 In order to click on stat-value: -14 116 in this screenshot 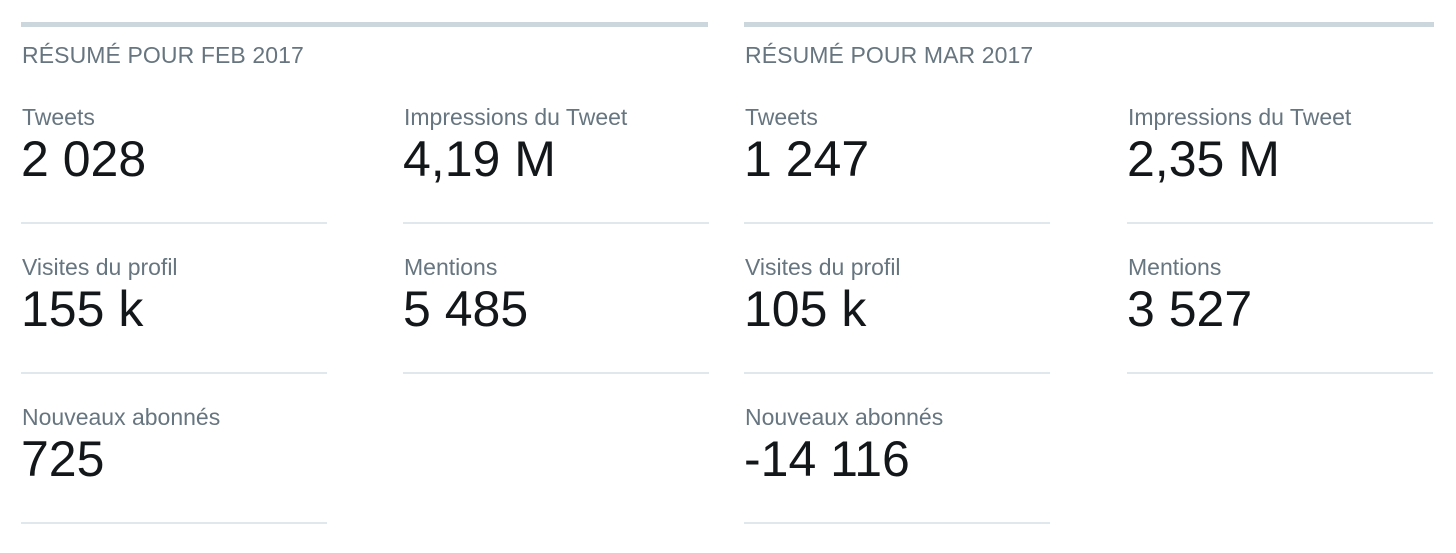, I will do `click(827, 459)`.